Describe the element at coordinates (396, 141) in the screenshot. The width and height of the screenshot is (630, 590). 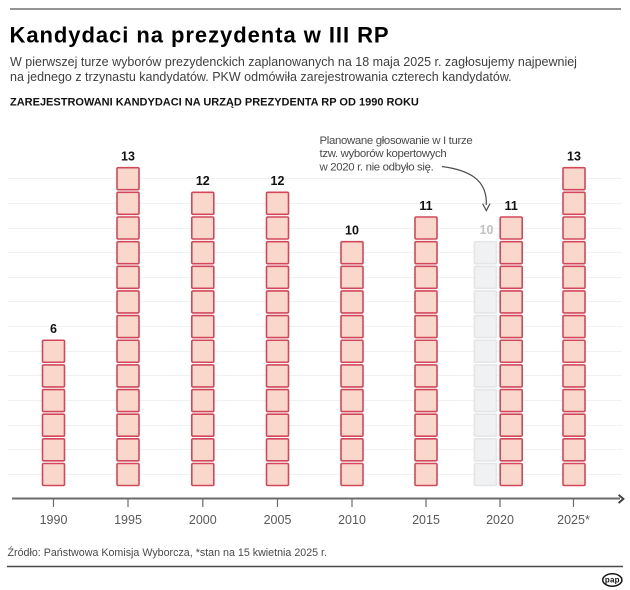
I see `svg-text: Planowane głosowanie w I turze` at that location.